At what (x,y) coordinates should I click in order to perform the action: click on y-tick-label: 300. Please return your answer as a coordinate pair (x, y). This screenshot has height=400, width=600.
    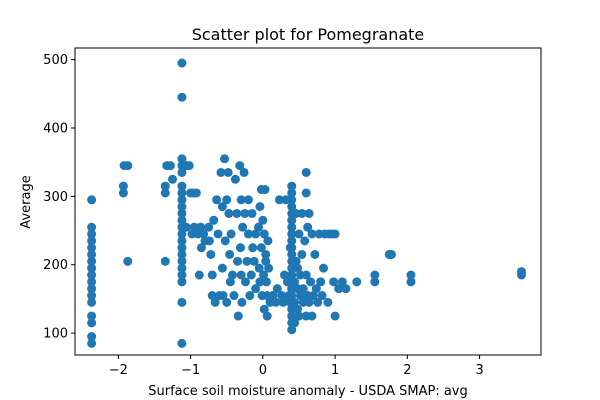
    Looking at the image, I should click on (55, 197).